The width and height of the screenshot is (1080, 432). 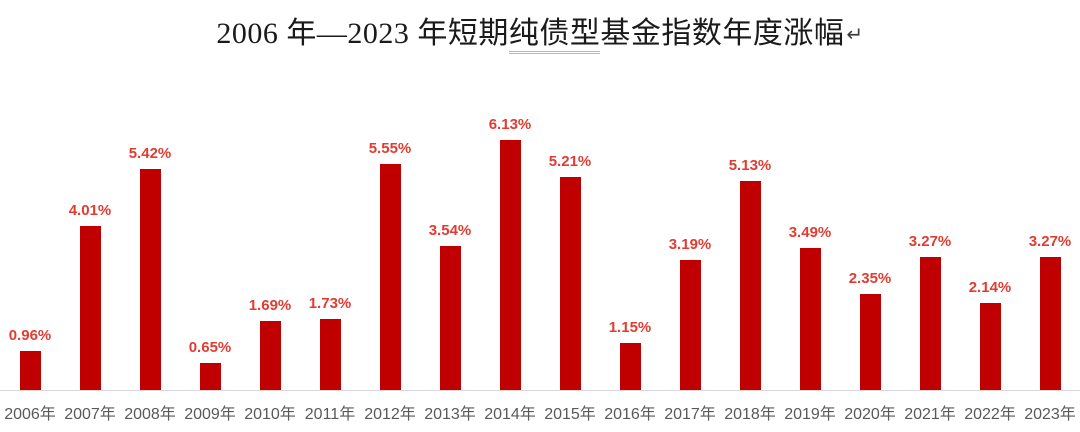 I want to click on x-tick-label-2014年: 2014年, so click(x=510, y=414).